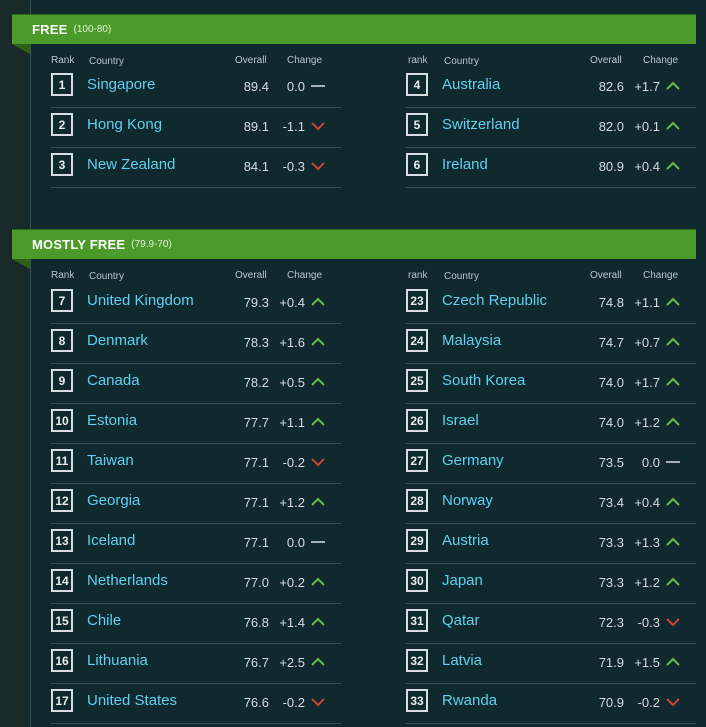 Image resolution: width=706 pixels, height=727 pixels. I want to click on rank-column-header: Rank, so click(63, 60).